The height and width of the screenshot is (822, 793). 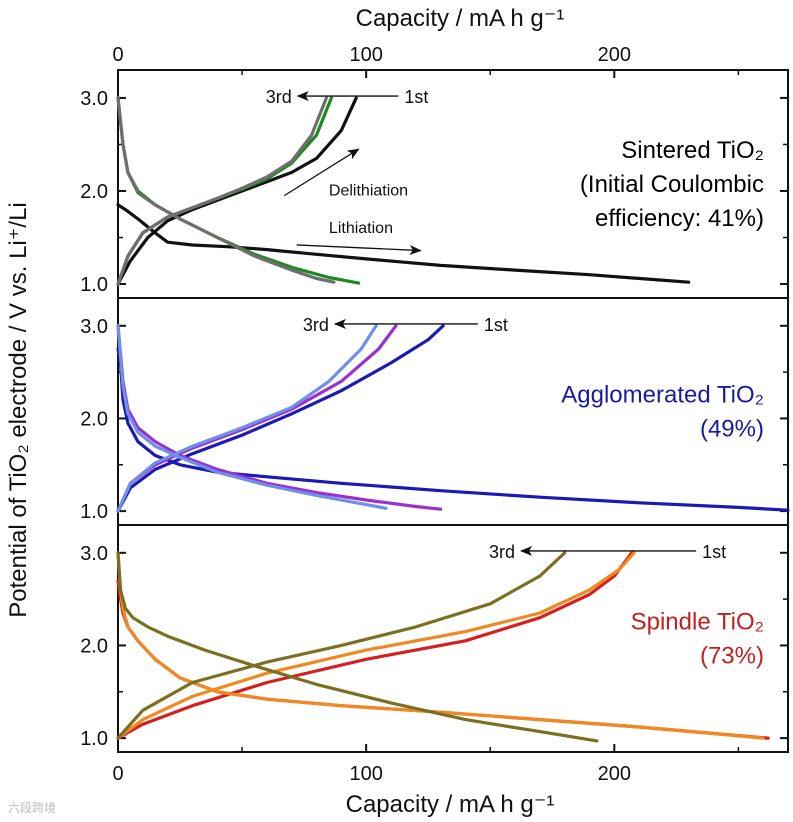 I want to click on panel-label-line: Agglomerated TiO₂, so click(x=662, y=395).